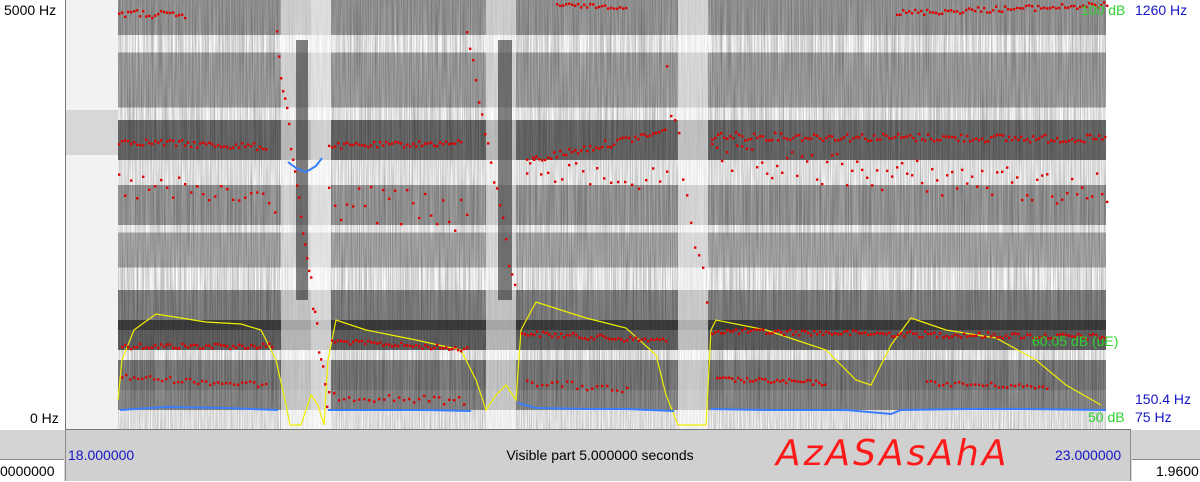 This screenshot has width=1200, height=482. Describe the element at coordinates (1166, 470) in the screenshot. I see `total-window-end-cell: 1.9600` at that location.